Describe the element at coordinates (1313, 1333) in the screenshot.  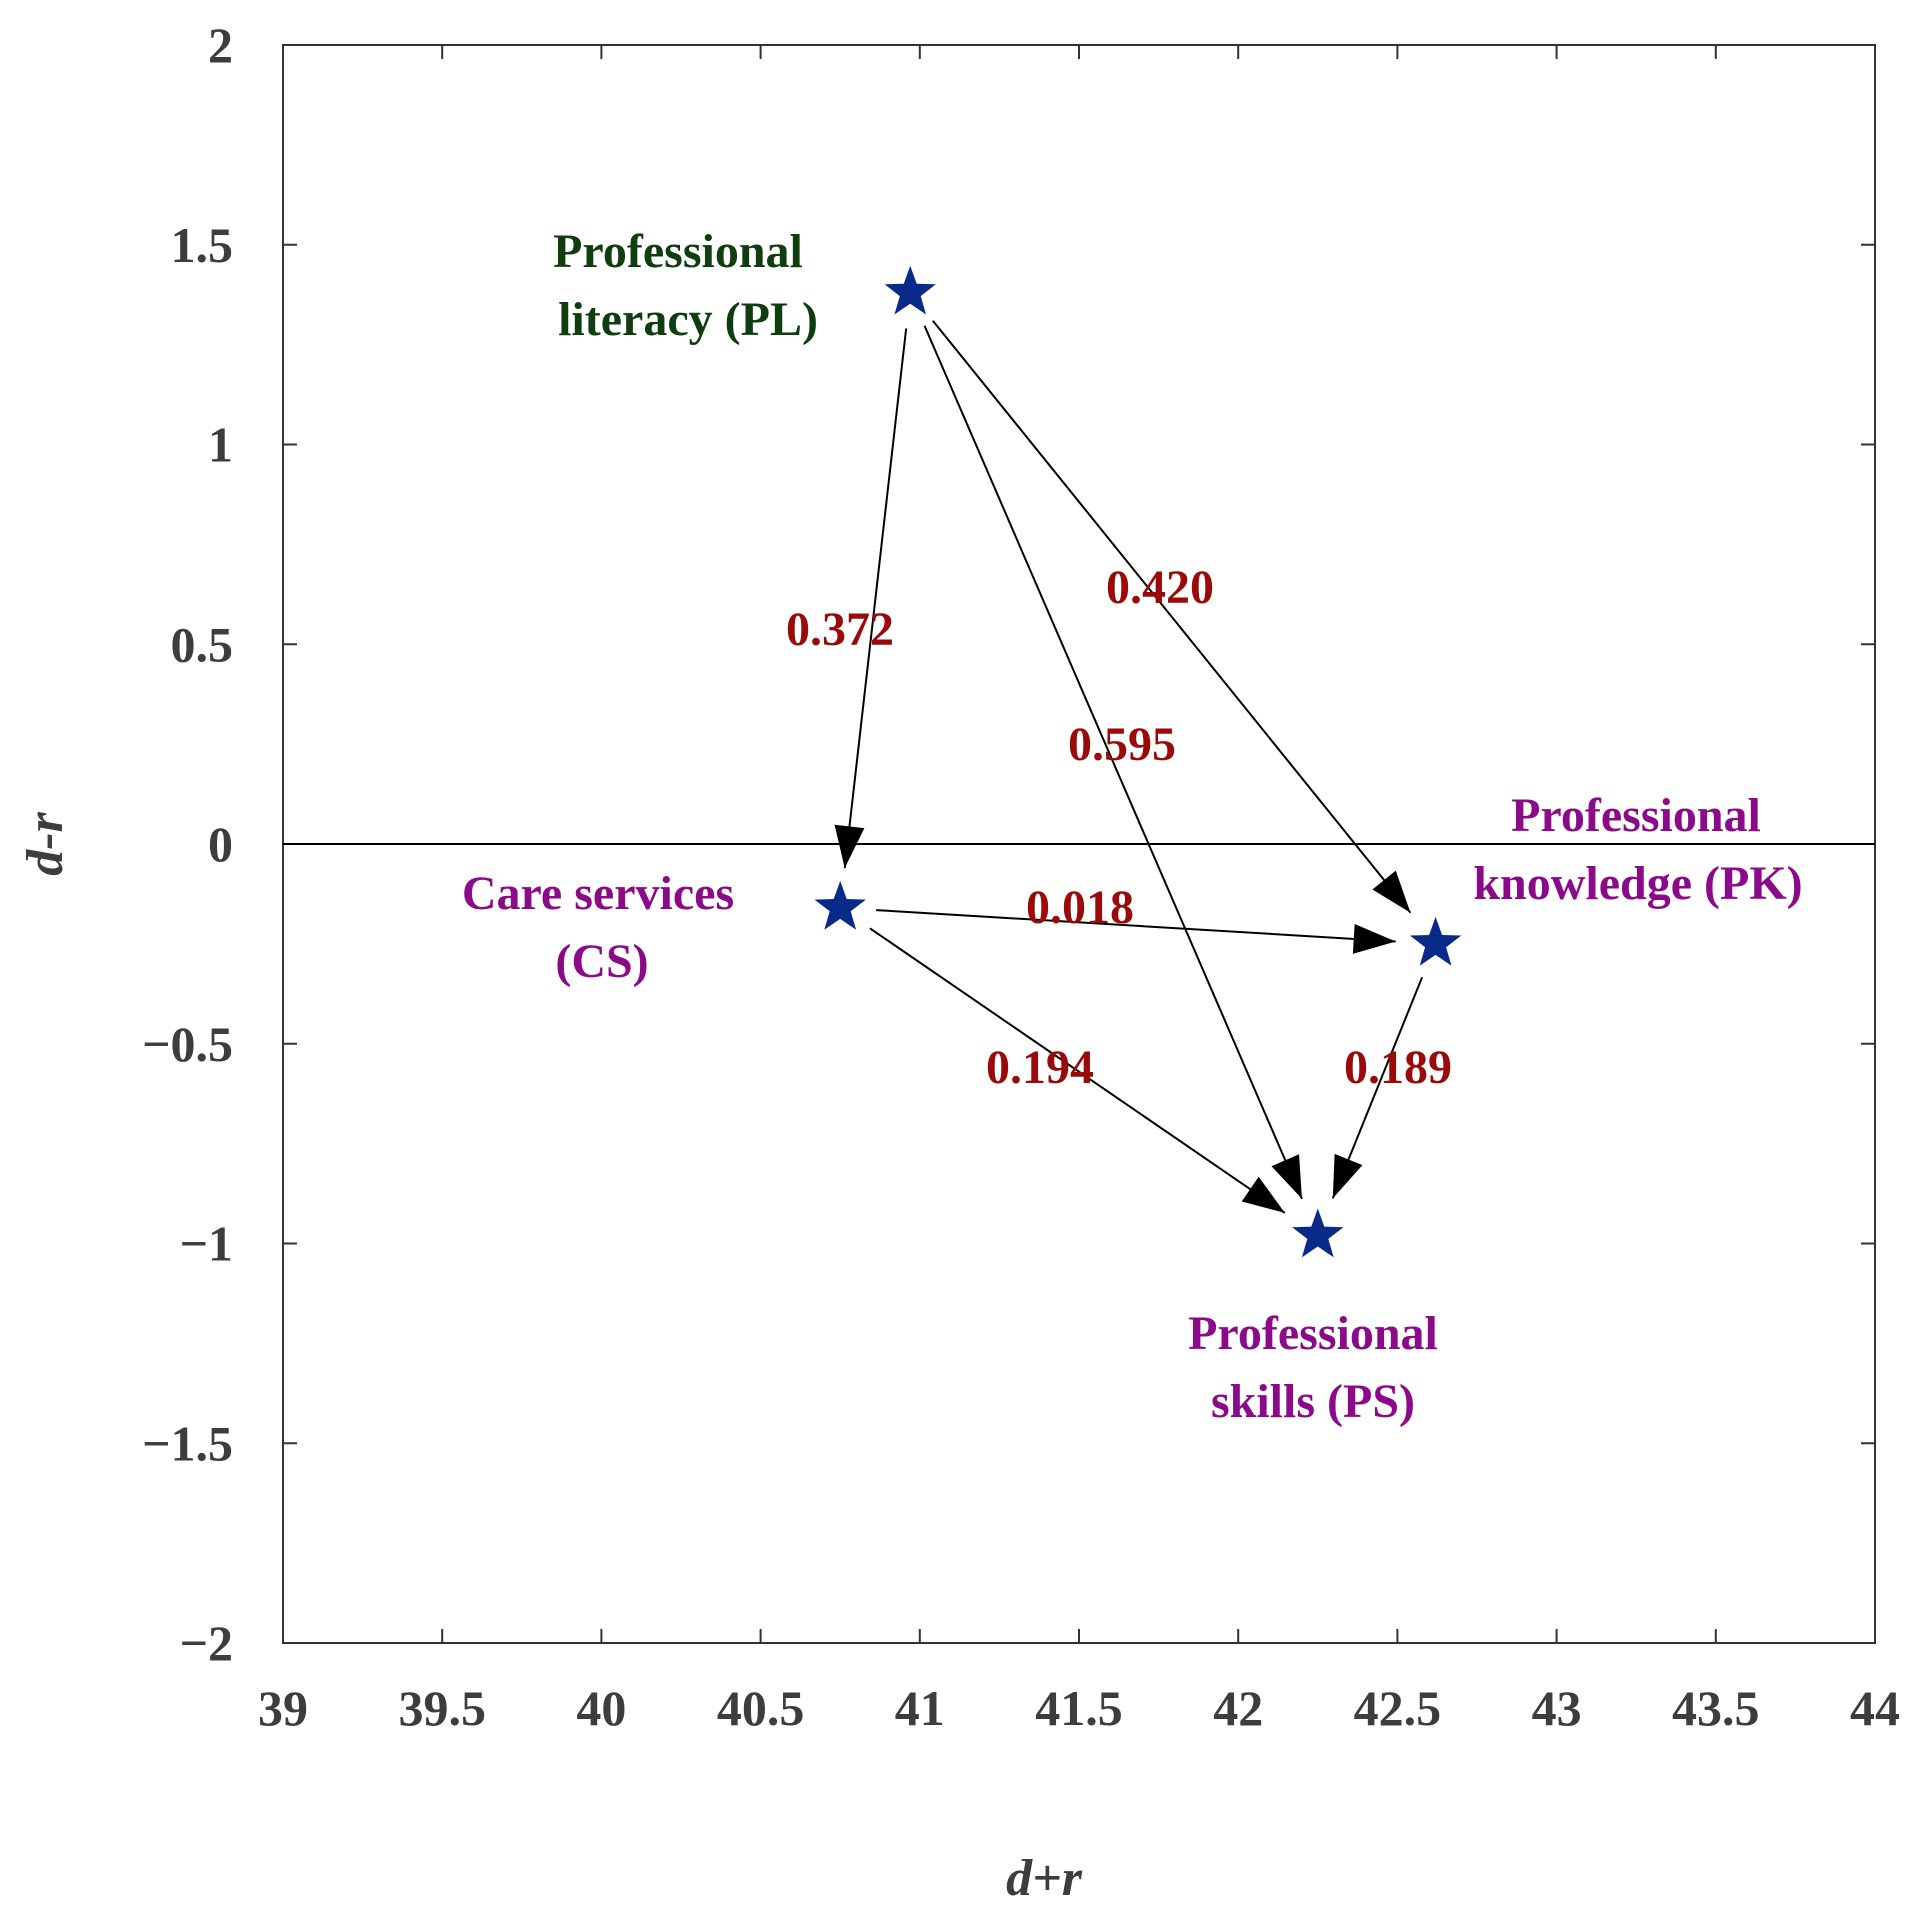
I see `node-label-ps: Professional` at that location.